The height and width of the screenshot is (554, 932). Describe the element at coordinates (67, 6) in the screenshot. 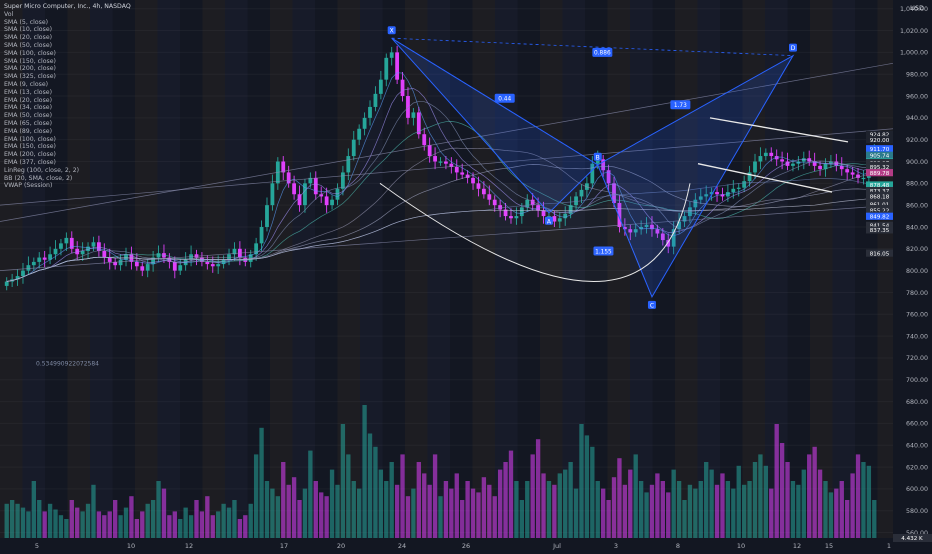

I see `chart-title: Super Micro Computer, Inc., 4h, NASDAQ` at that location.